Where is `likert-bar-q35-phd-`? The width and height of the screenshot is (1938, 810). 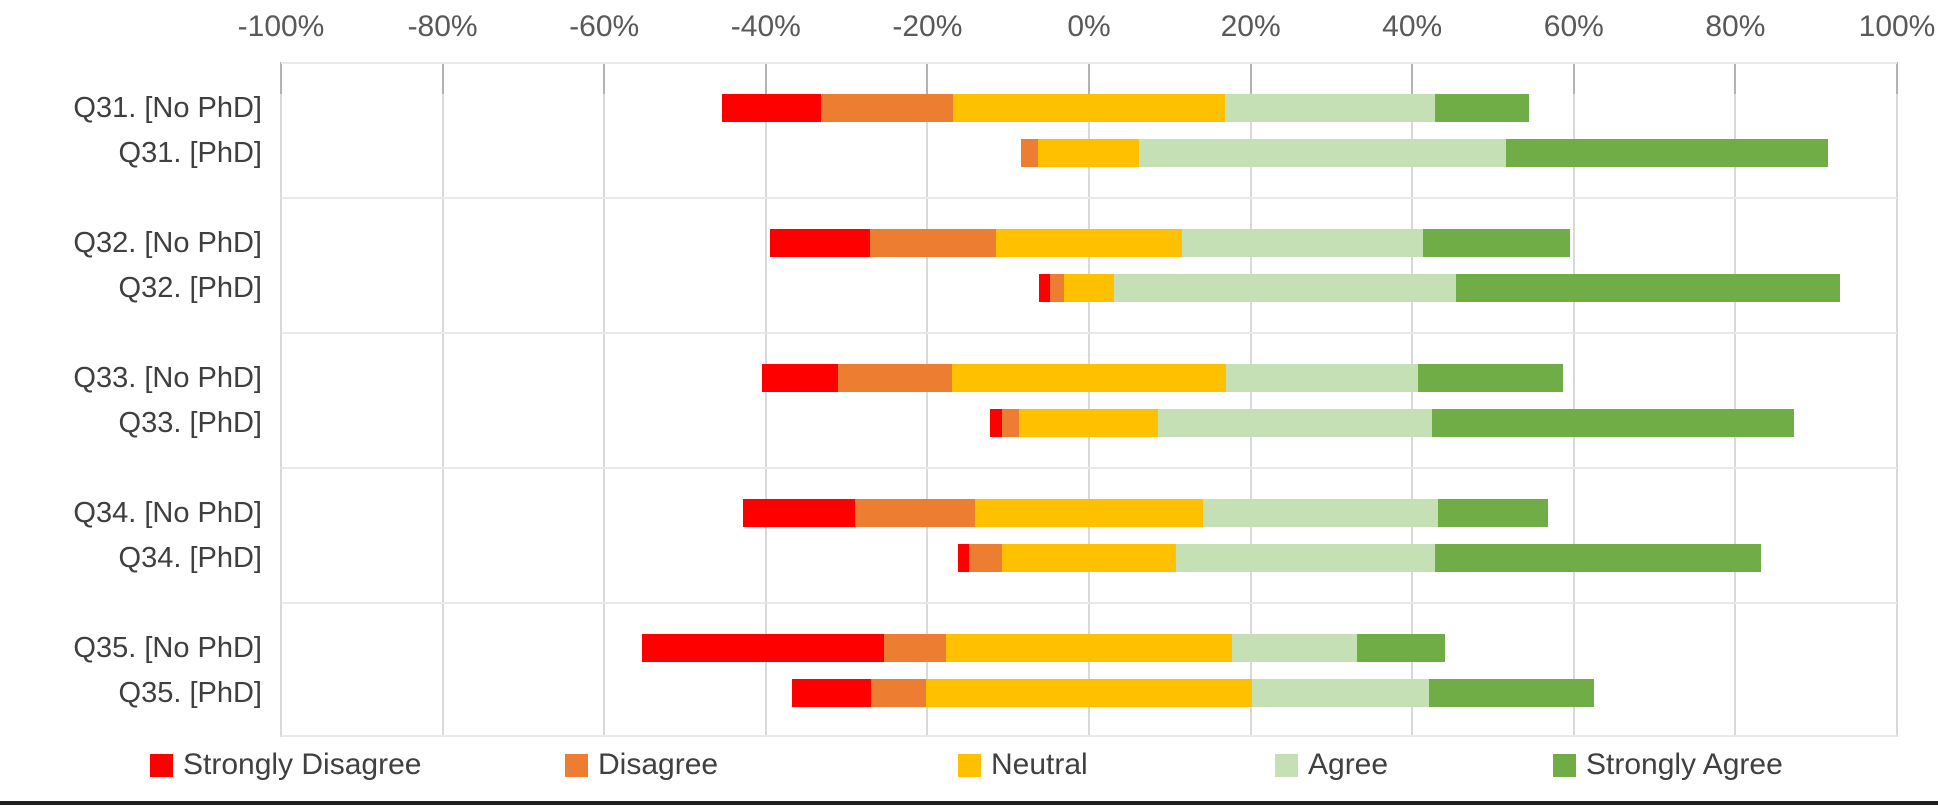 likert-bar-q35-phd- is located at coordinates (1192, 693).